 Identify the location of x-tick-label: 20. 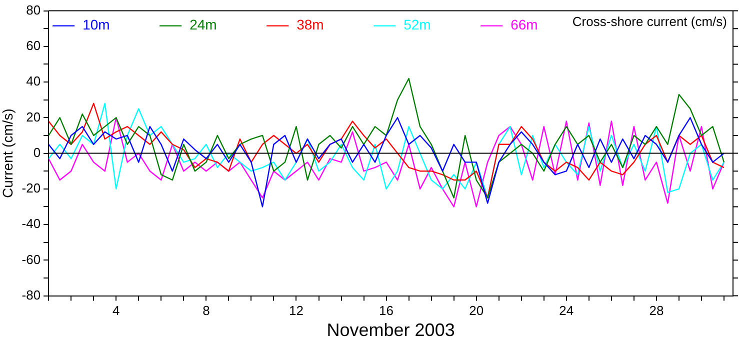
(476, 310).